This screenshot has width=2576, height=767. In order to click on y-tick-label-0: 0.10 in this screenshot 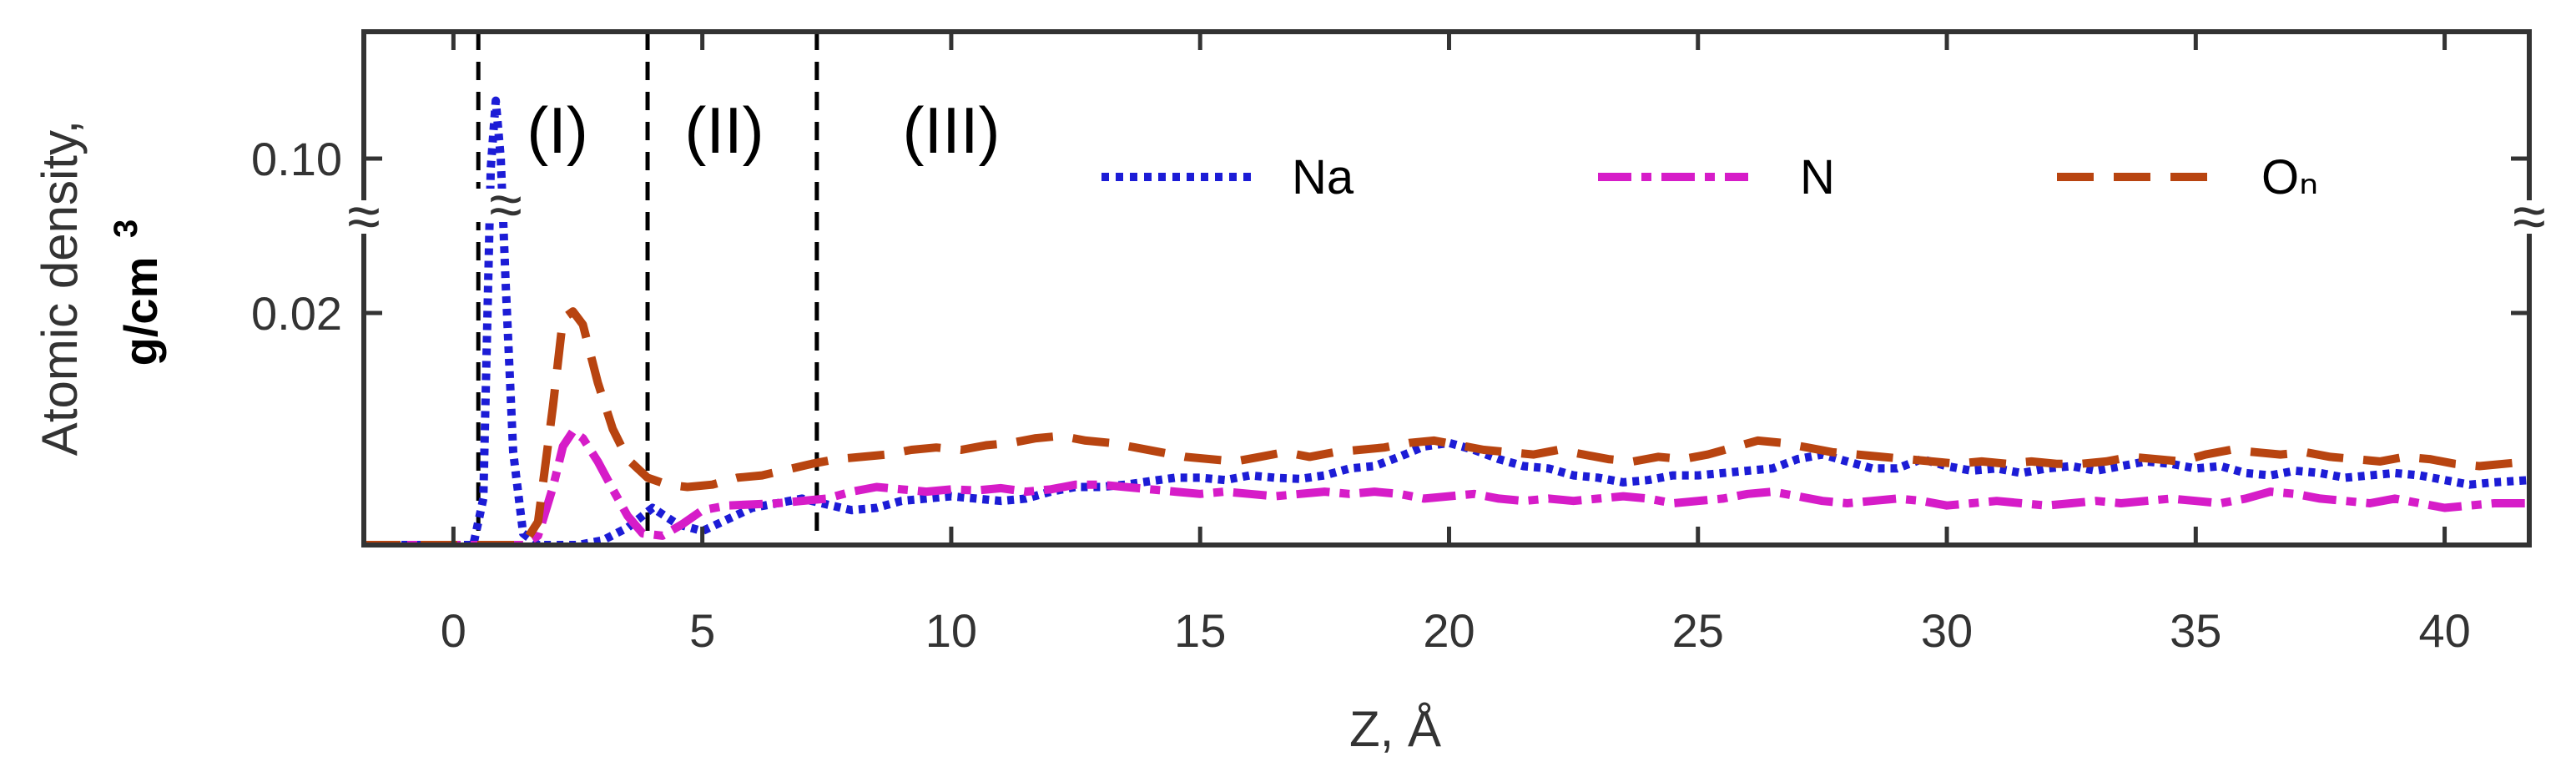, I will do `click(297, 159)`.